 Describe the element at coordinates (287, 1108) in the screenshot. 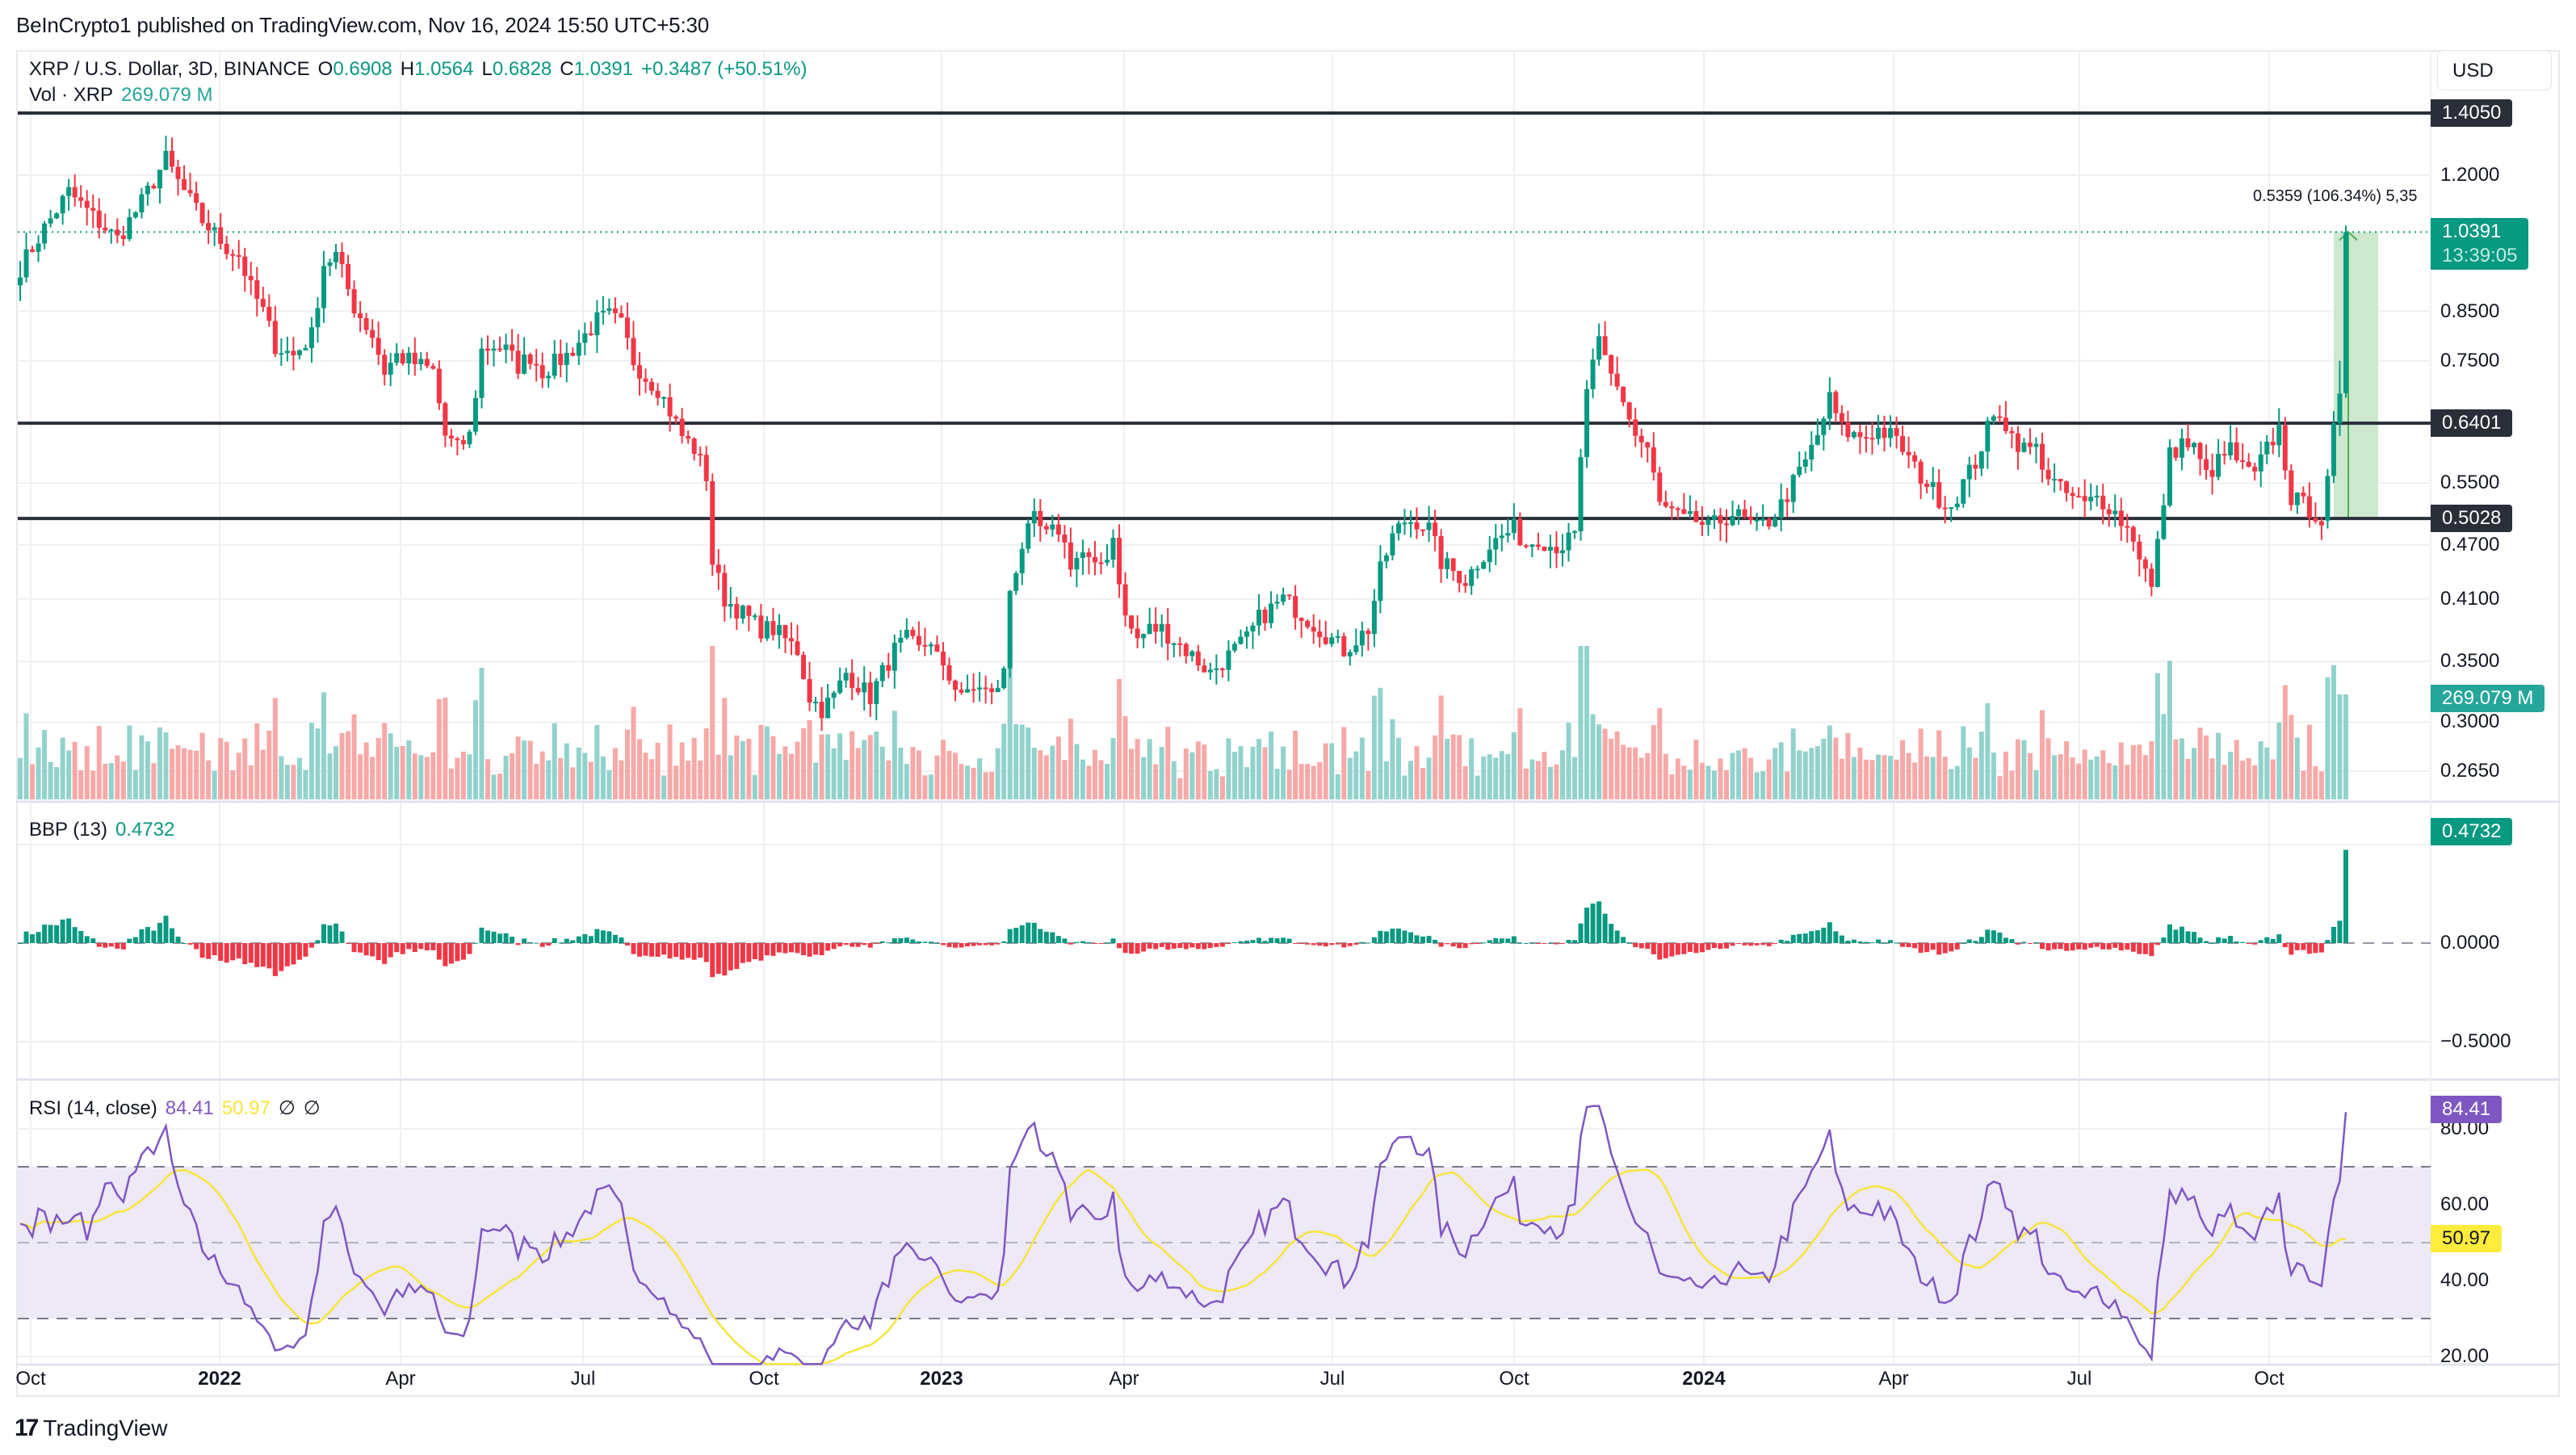

I see `rsi-na-1: ∅` at that location.